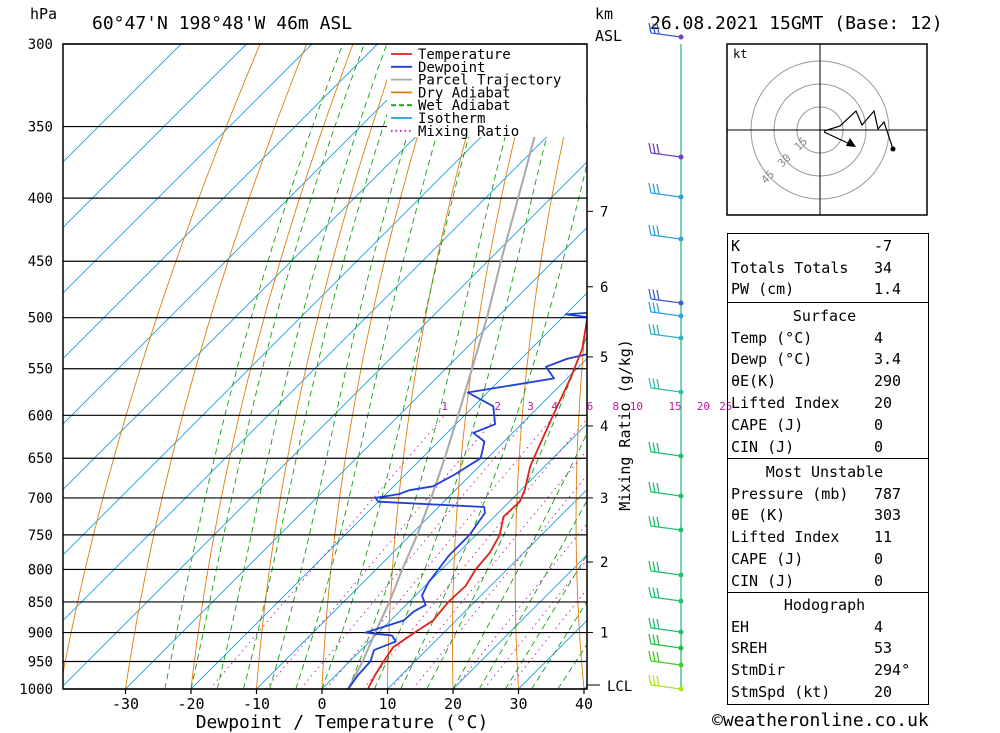  Describe the element at coordinates (604, 634) in the screenshot. I see `km-tick-label: 1` at that location.